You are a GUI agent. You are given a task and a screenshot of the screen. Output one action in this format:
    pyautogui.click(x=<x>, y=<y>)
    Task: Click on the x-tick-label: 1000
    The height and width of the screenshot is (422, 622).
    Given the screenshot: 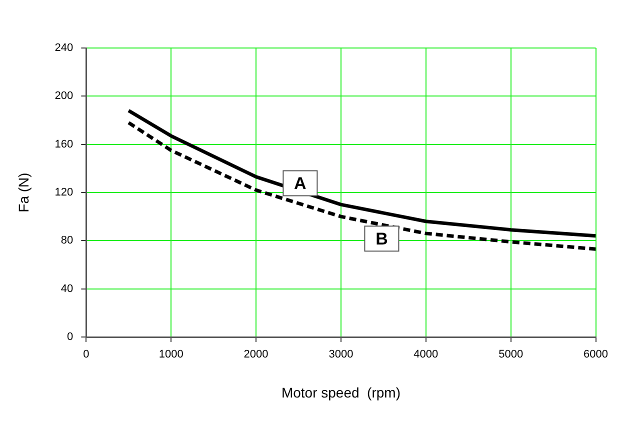 What is the action you would take?
    pyautogui.click(x=171, y=354)
    